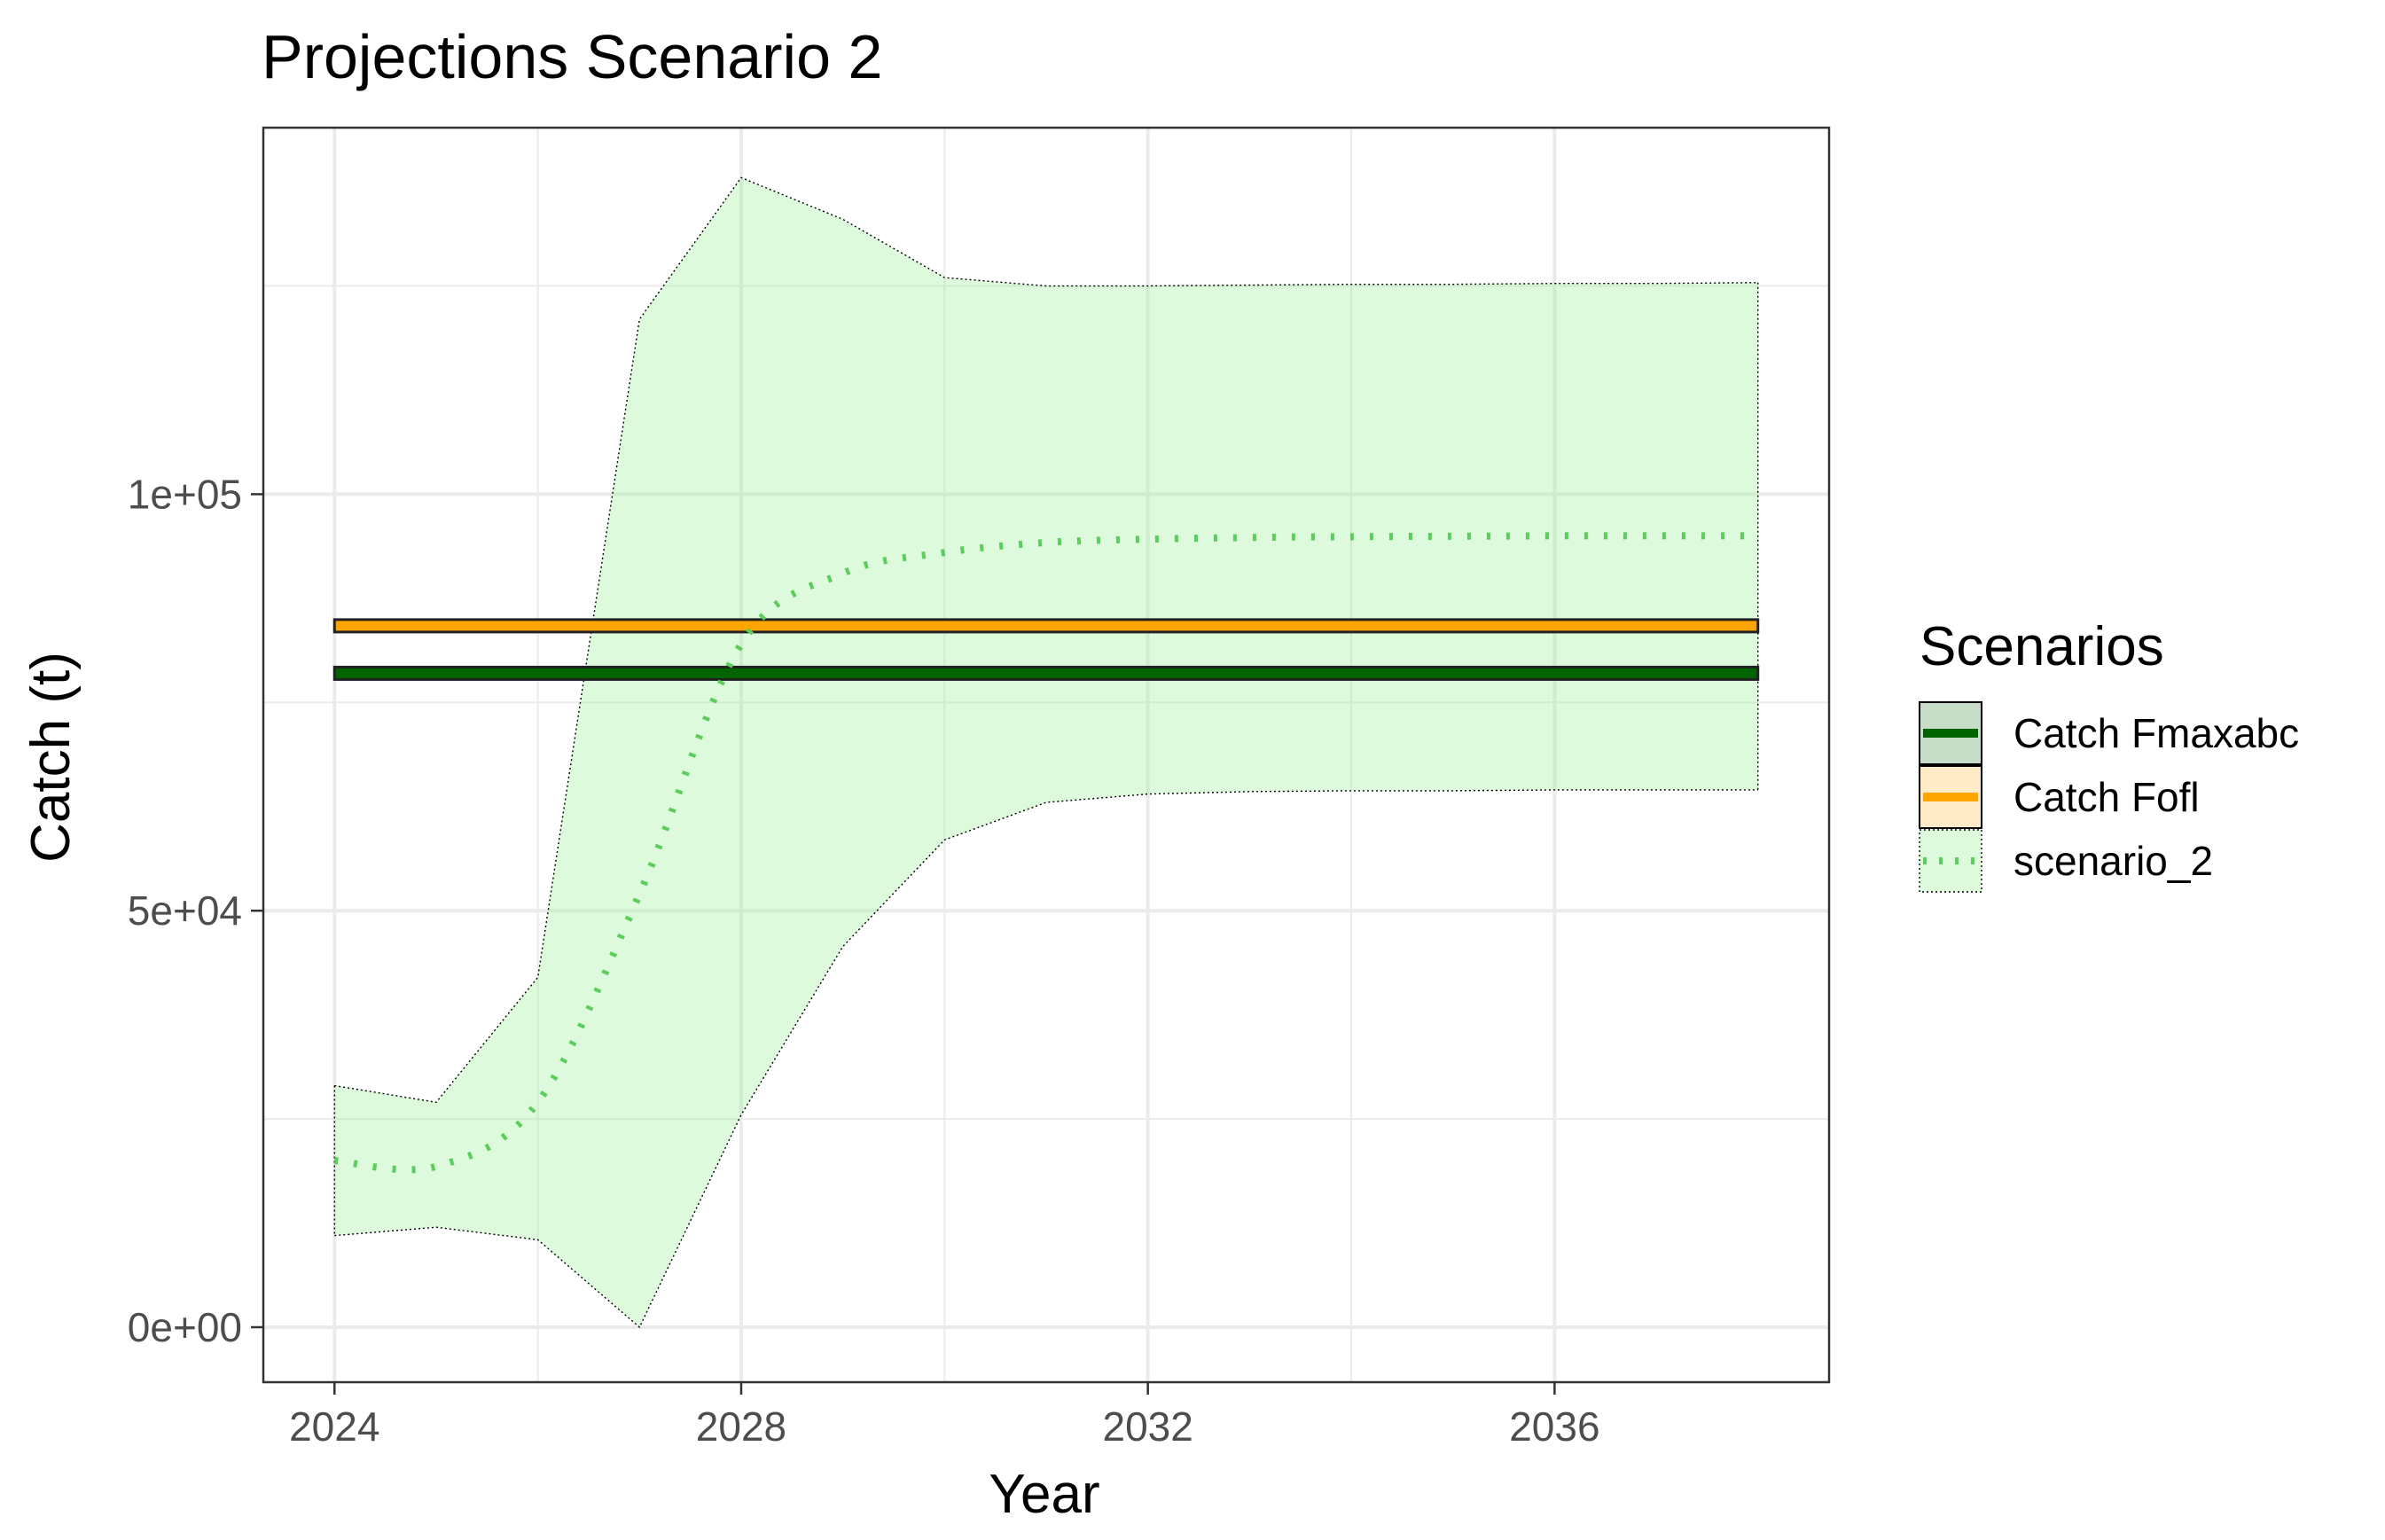 The height and width of the screenshot is (1540, 2385). I want to click on hline-layer, so click(1046, 649).